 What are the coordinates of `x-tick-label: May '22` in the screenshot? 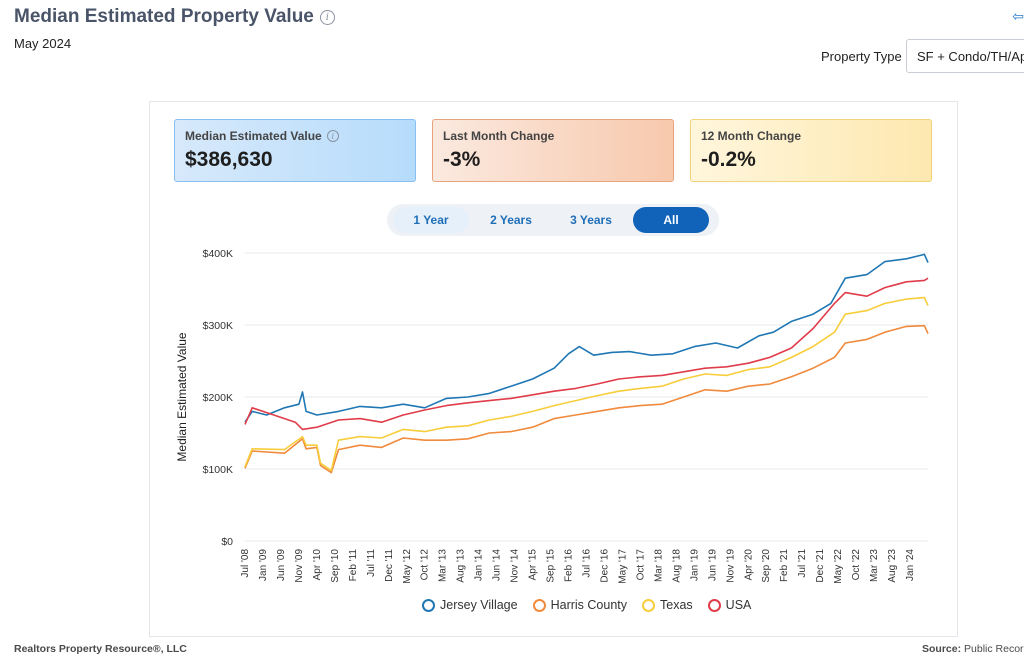 It's located at (838, 566).